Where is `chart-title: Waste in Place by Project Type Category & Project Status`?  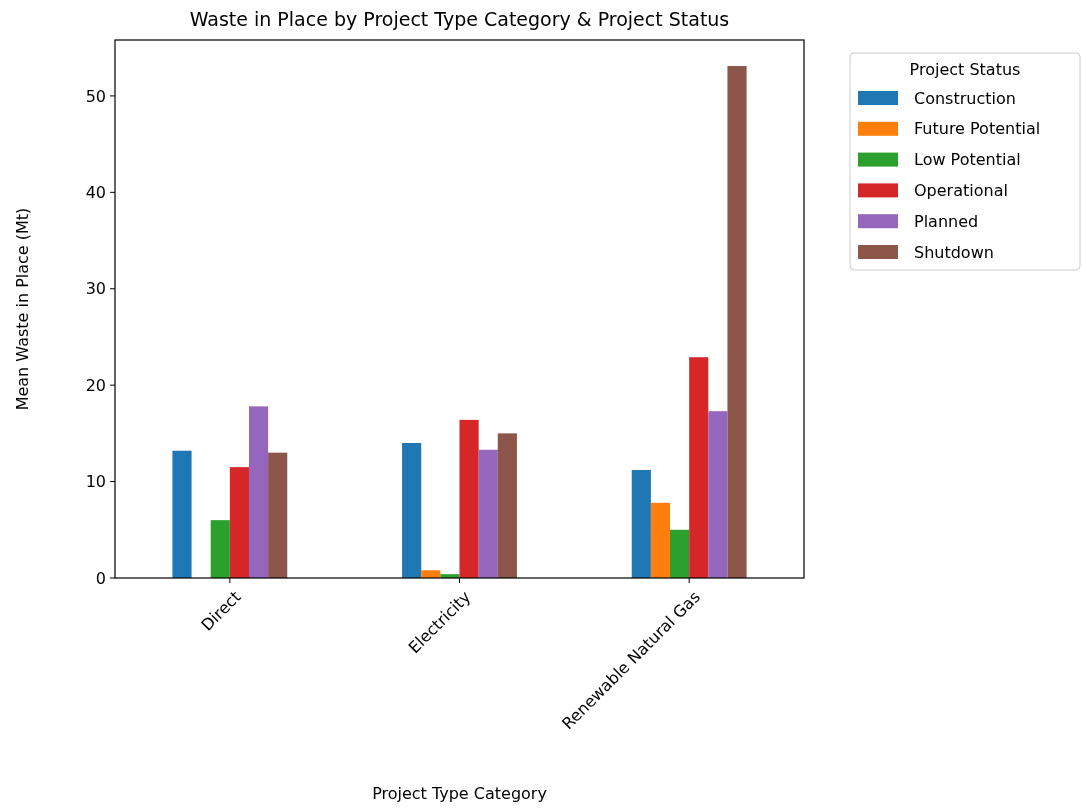 chart-title: Waste in Place by Project Type Category & Project Status is located at coordinates (459, 19).